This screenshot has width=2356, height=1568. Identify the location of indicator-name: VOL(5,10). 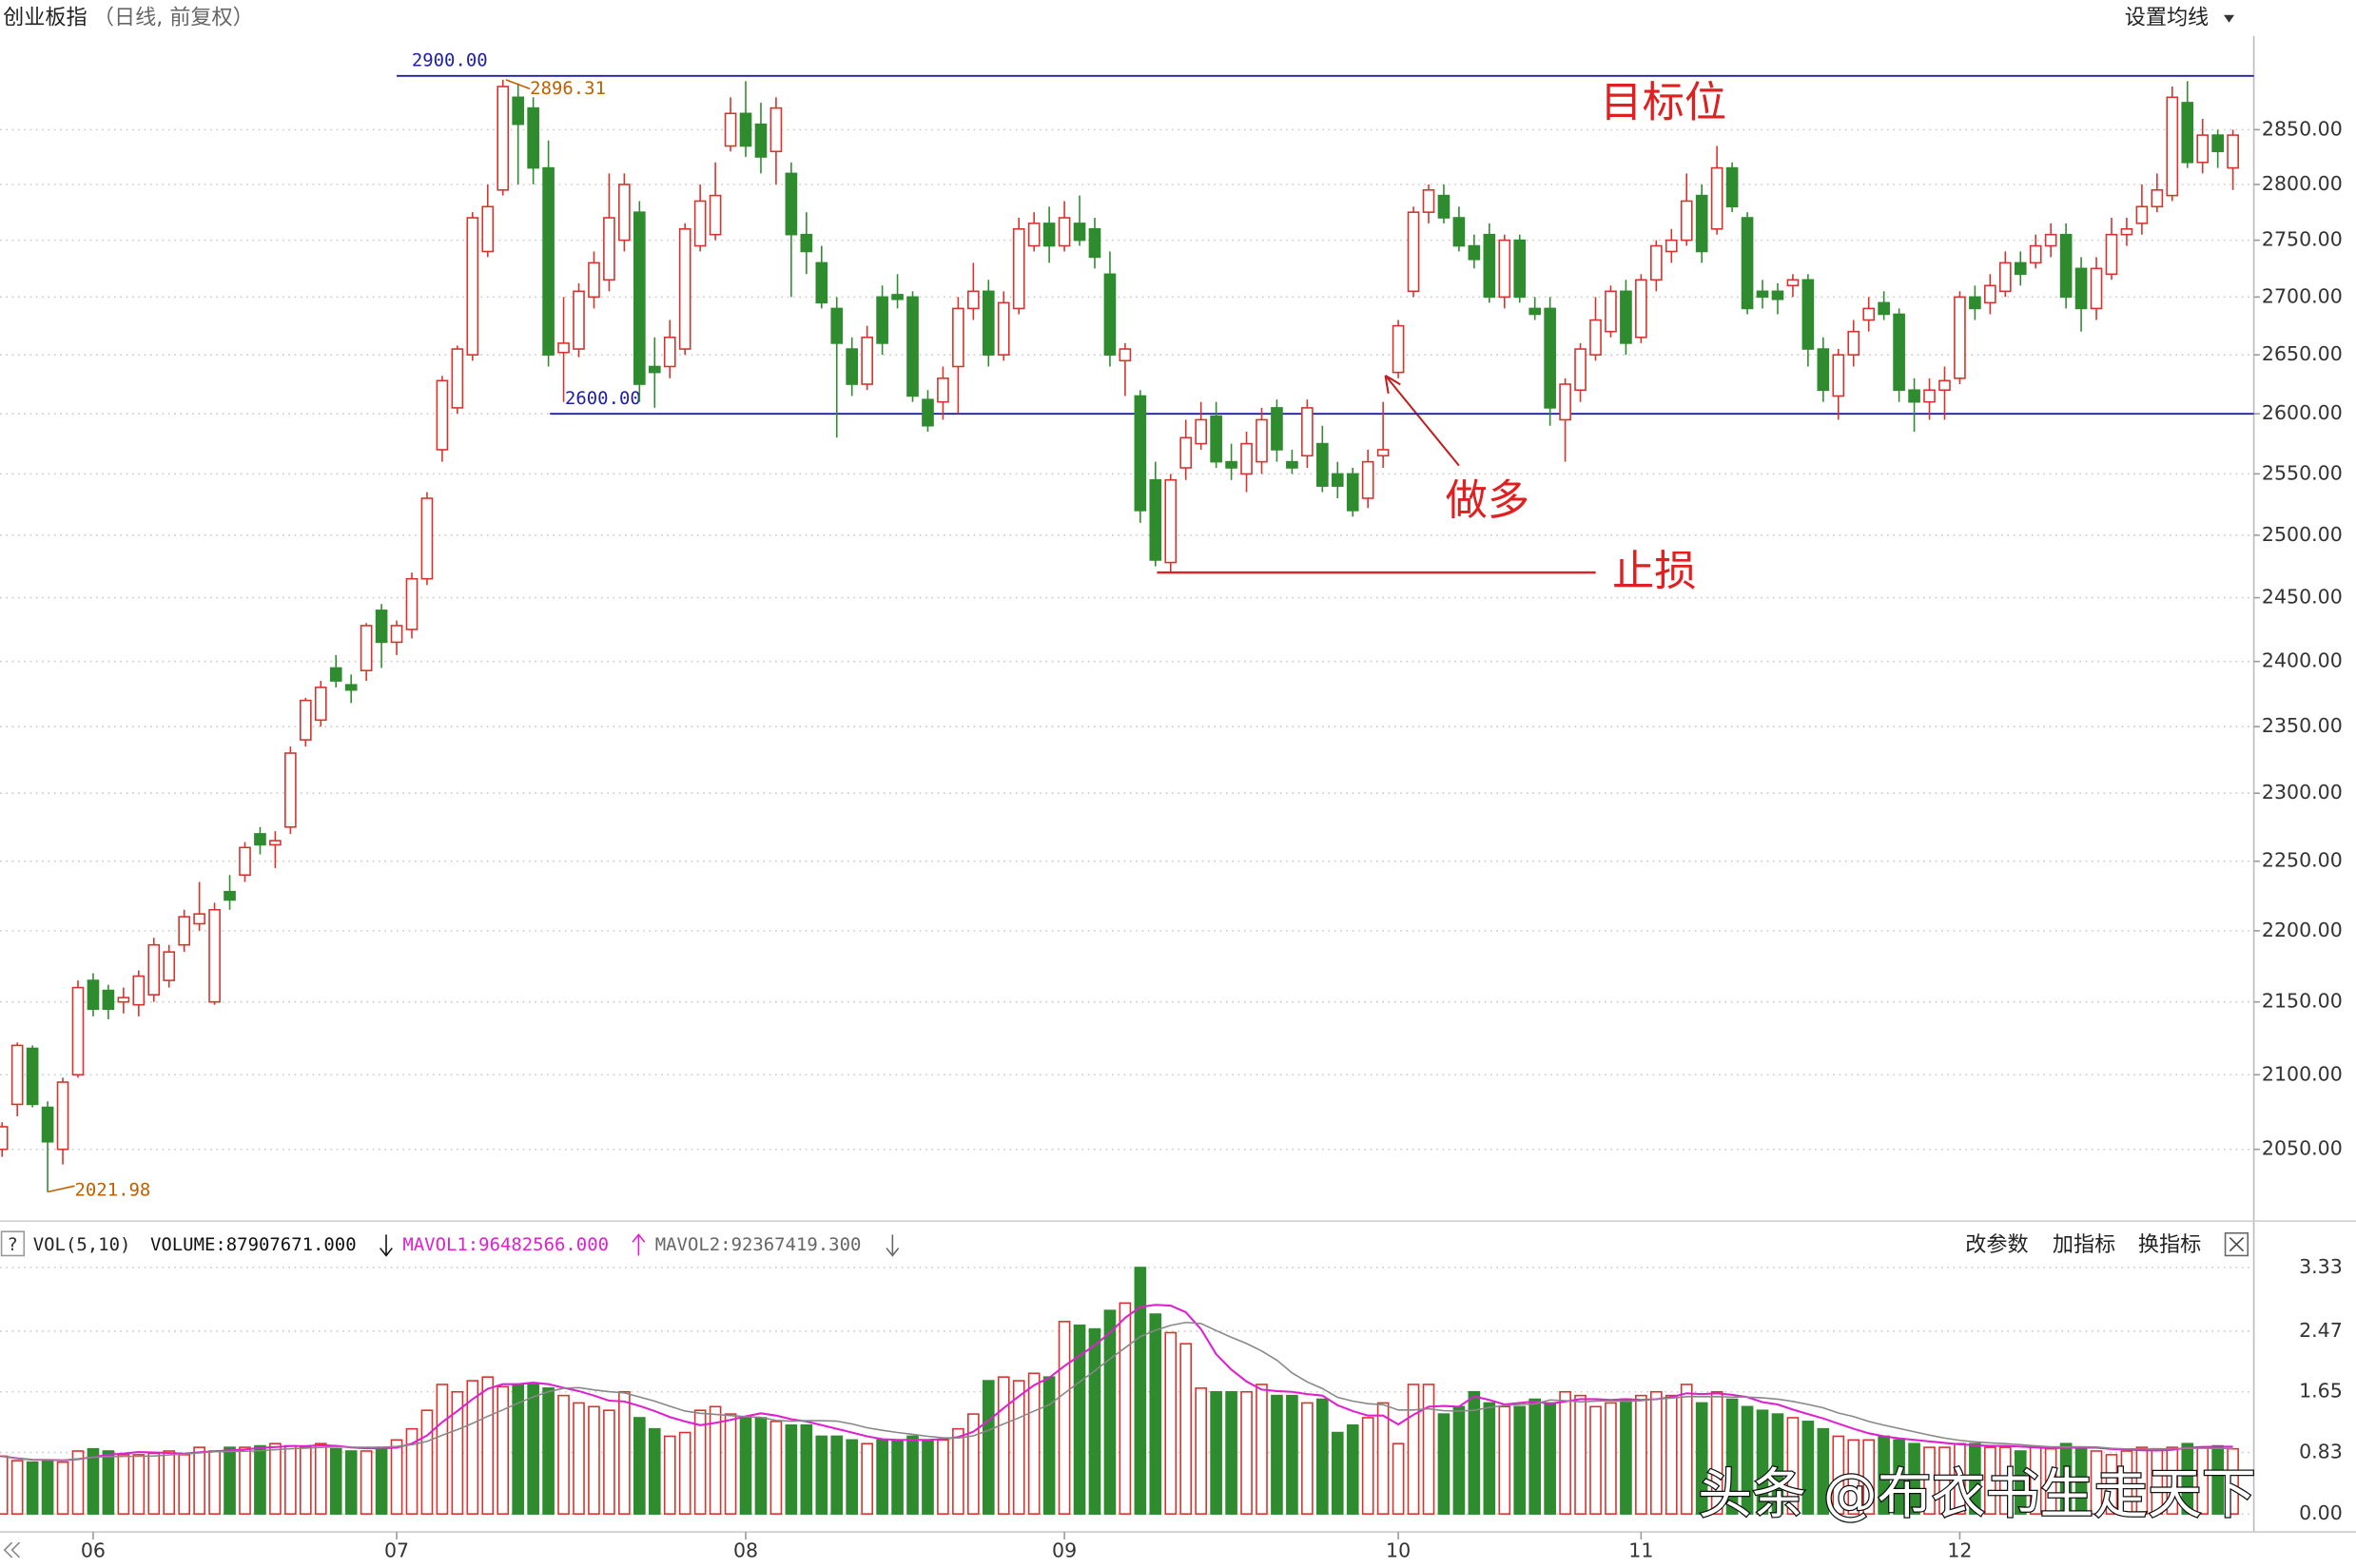
(82, 1244).